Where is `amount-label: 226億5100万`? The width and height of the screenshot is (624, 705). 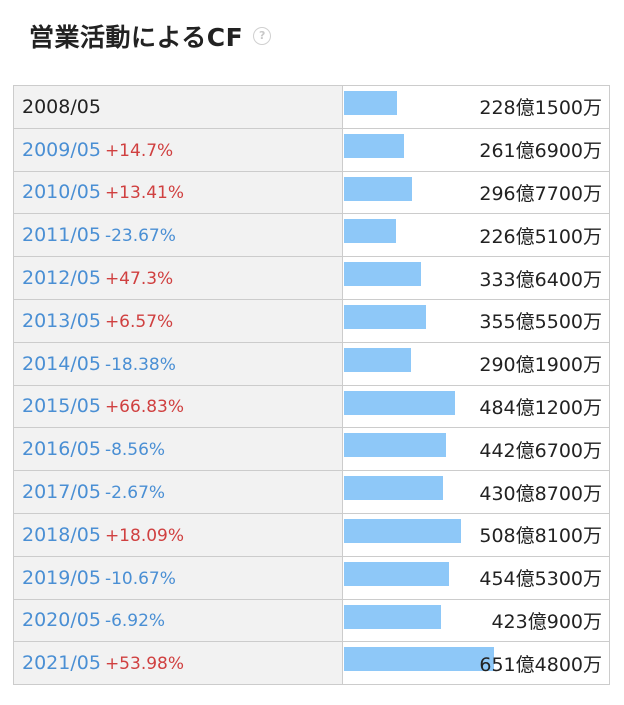 amount-label: 226億5100万 is located at coordinates (540, 236).